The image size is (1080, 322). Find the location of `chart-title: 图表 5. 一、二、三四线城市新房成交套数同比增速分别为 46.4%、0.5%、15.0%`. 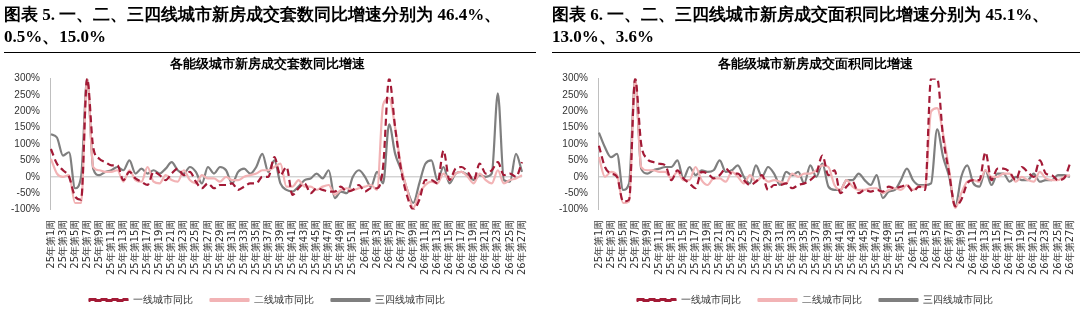

chart-title: 图表 5. 一、二、三四线城市新房成交套数同比增速分别为 46.4%、0.5%、15.0% is located at coordinates (270, 28).